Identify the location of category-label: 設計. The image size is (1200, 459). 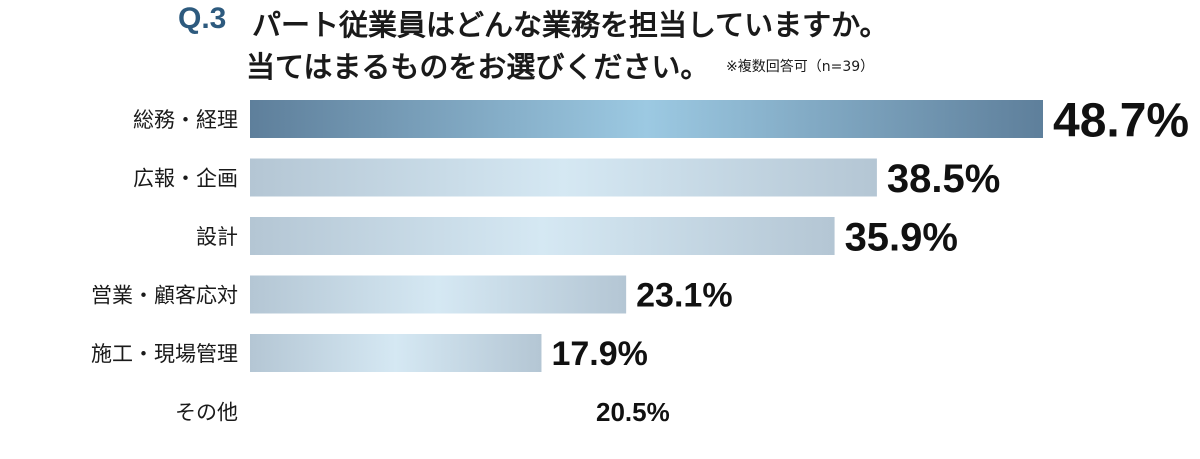
(217, 237).